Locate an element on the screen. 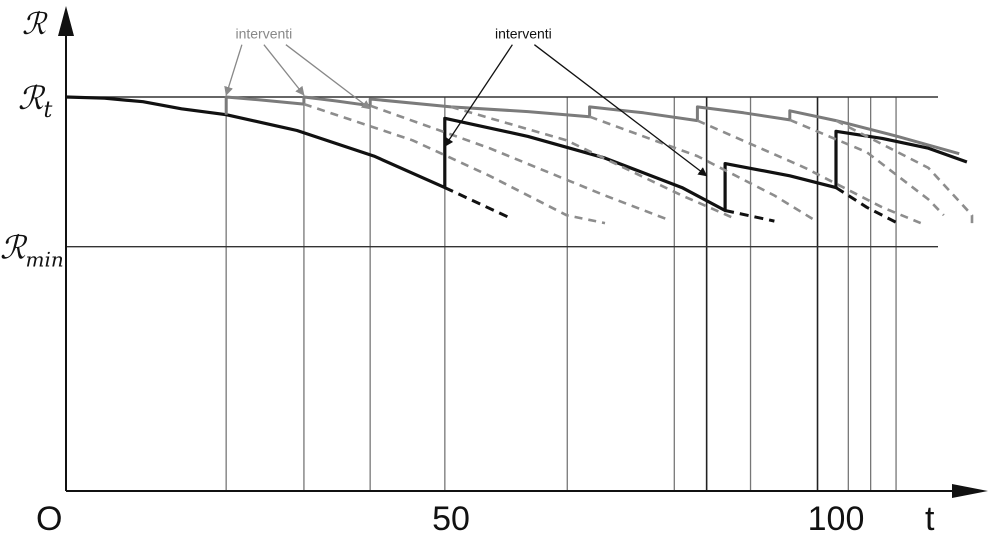 The width and height of the screenshot is (1000, 539). y-axis-label: ℛ is located at coordinates (35, 24).